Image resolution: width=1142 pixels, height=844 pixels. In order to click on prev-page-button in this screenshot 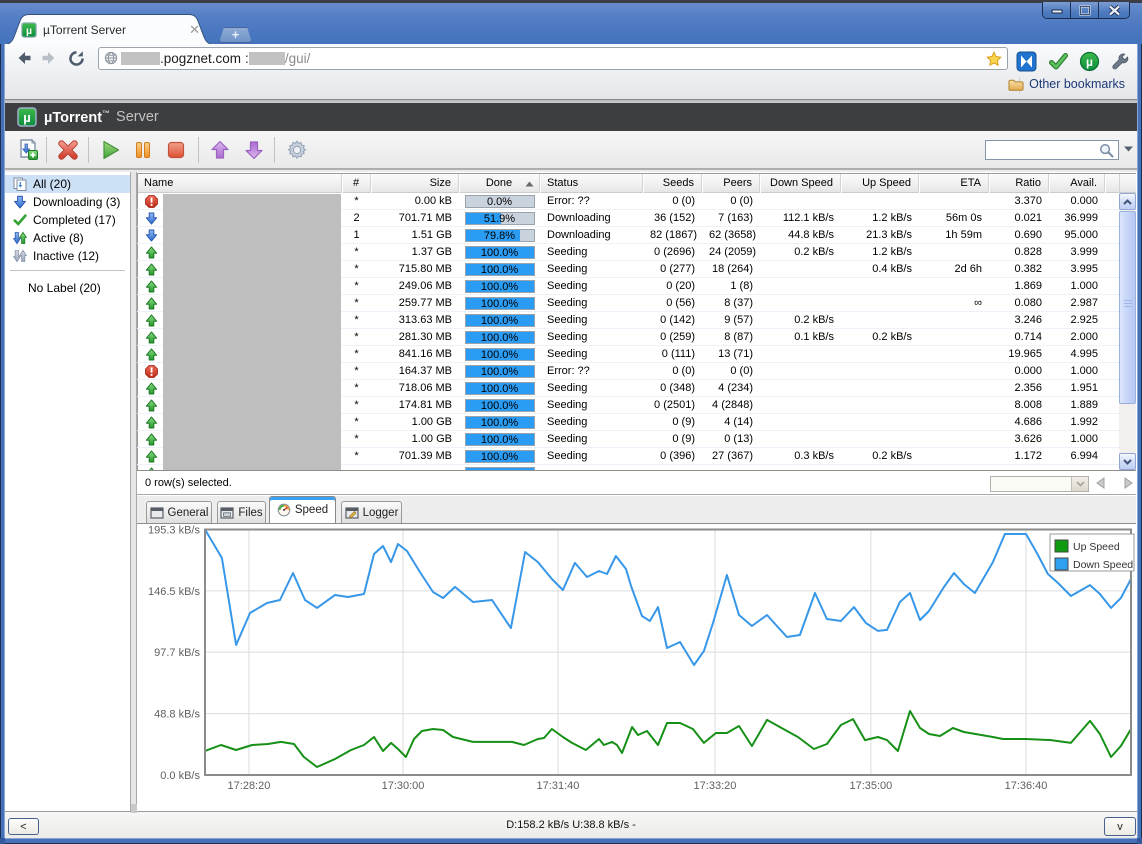, I will do `click(1100, 483)`.